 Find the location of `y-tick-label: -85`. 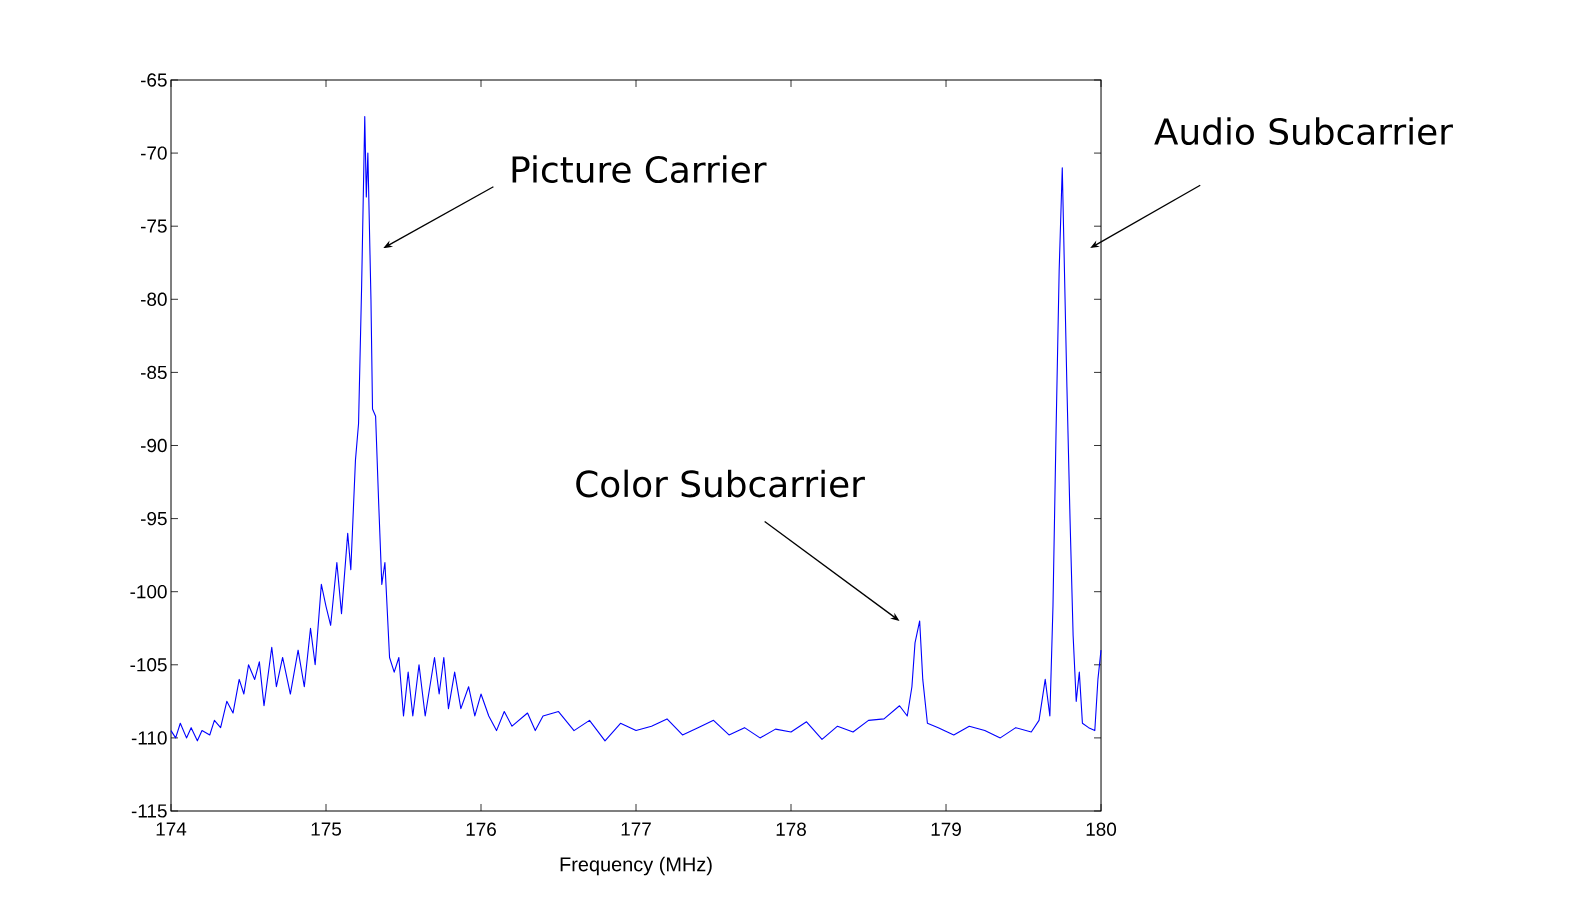

y-tick-label: -85 is located at coordinates (153, 372).